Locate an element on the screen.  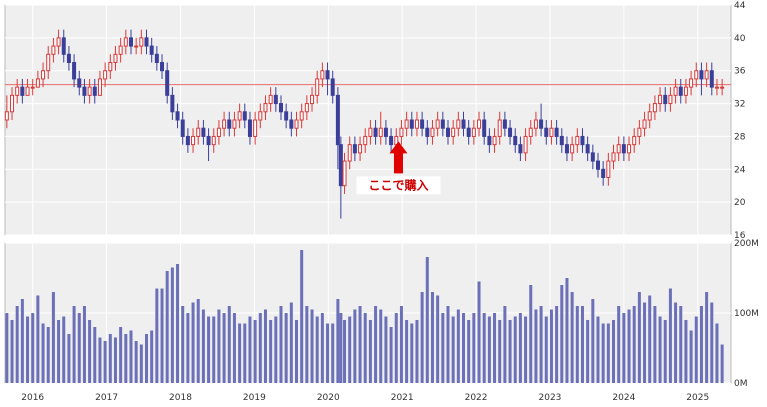
price-y-tick-label: 20 is located at coordinates (740, 203).